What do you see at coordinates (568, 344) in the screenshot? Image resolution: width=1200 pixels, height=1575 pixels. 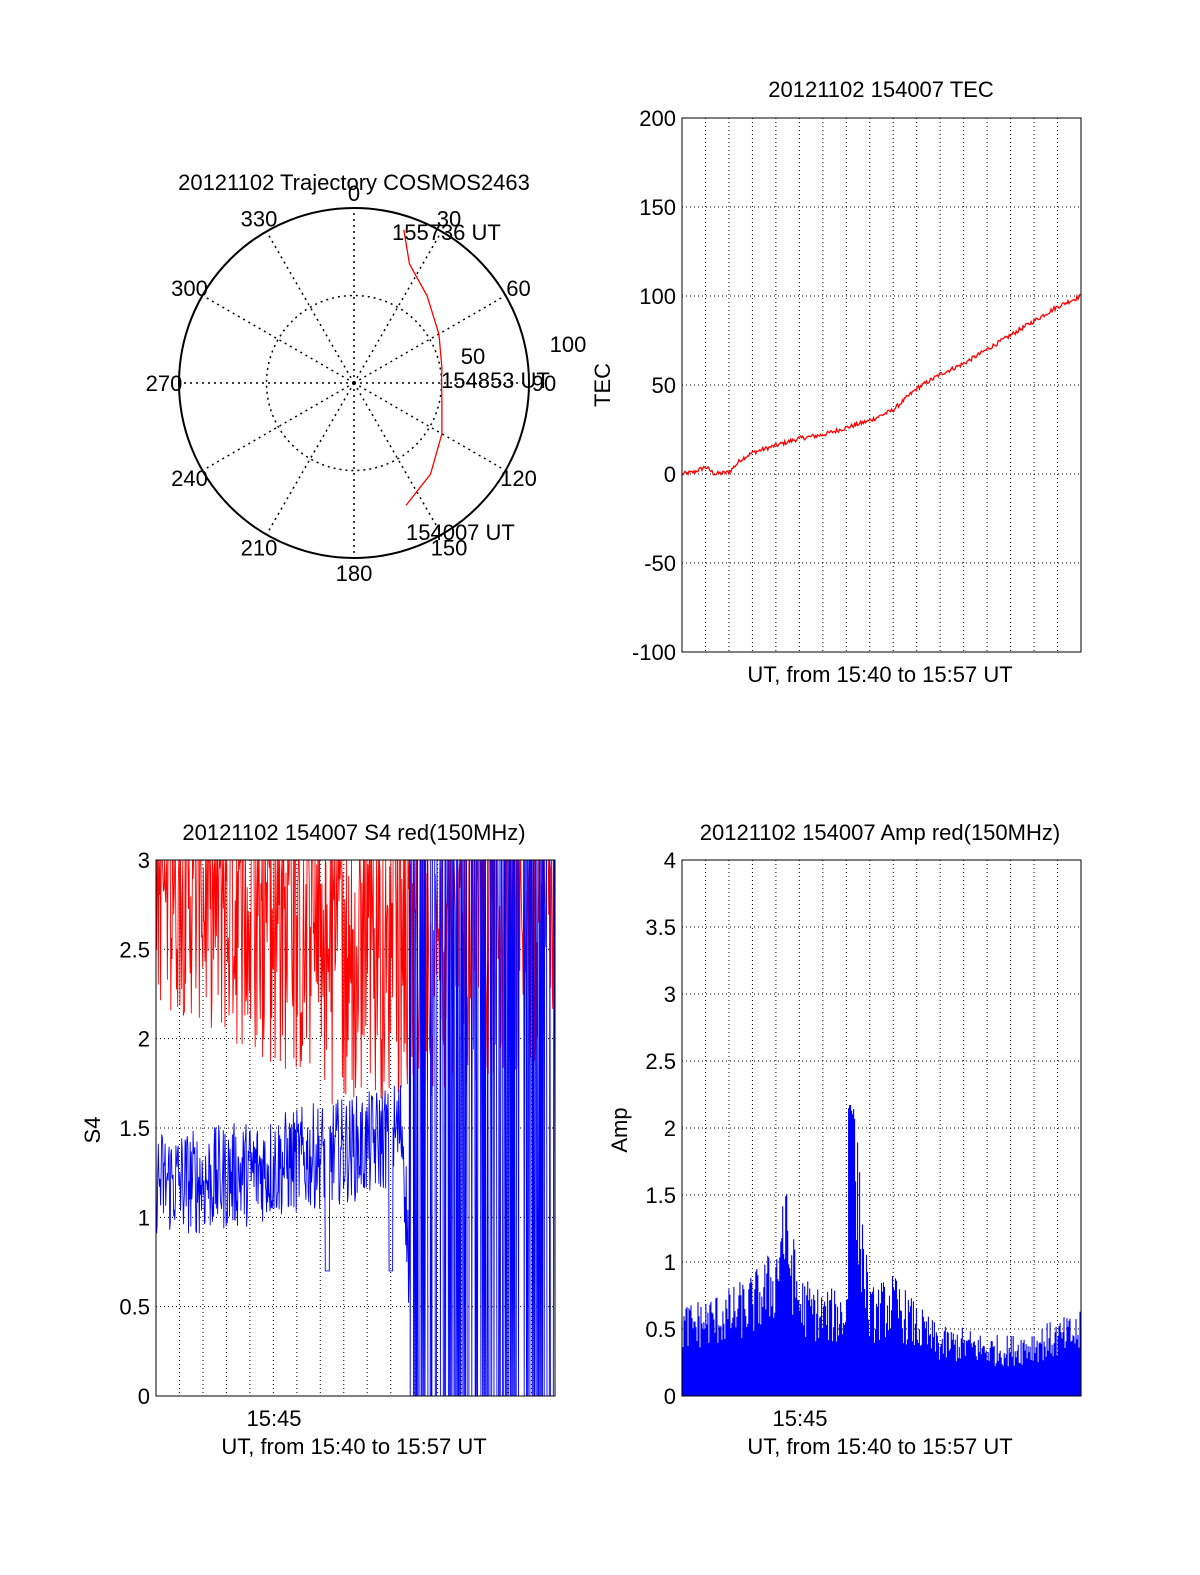 I see `polar-radial-label-100: 100` at bounding box center [568, 344].